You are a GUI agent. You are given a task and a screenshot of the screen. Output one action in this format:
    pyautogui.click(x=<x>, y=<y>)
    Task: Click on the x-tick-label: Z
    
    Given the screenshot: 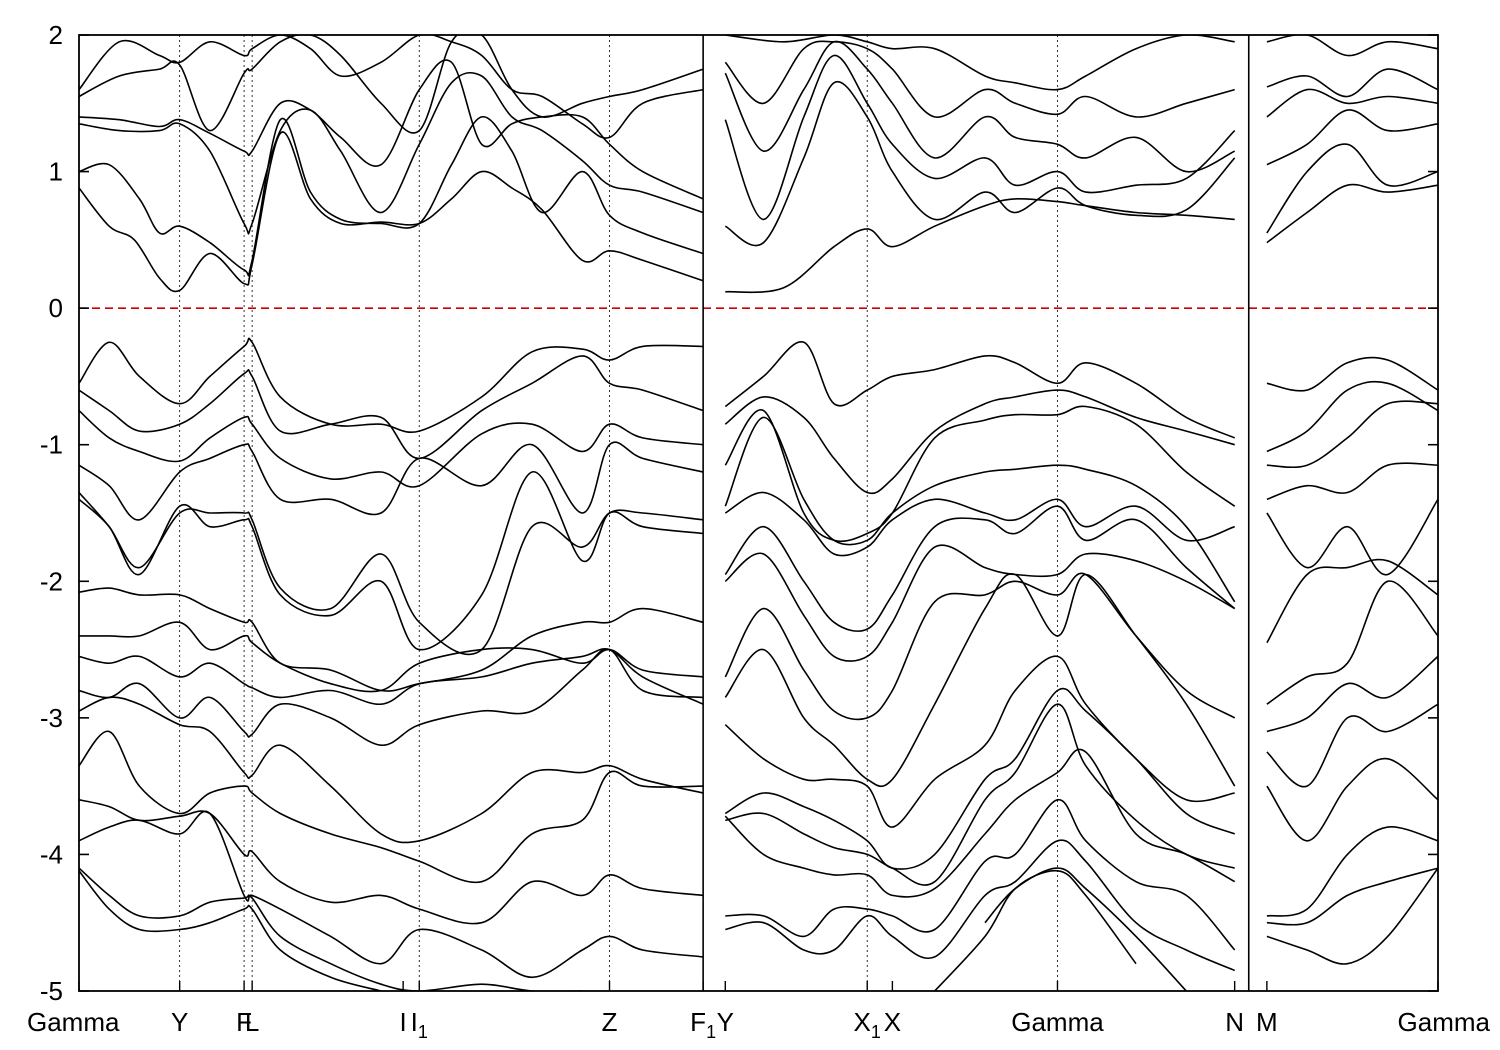 What is the action you would take?
    pyautogui.click(x=610, y=1022)
    